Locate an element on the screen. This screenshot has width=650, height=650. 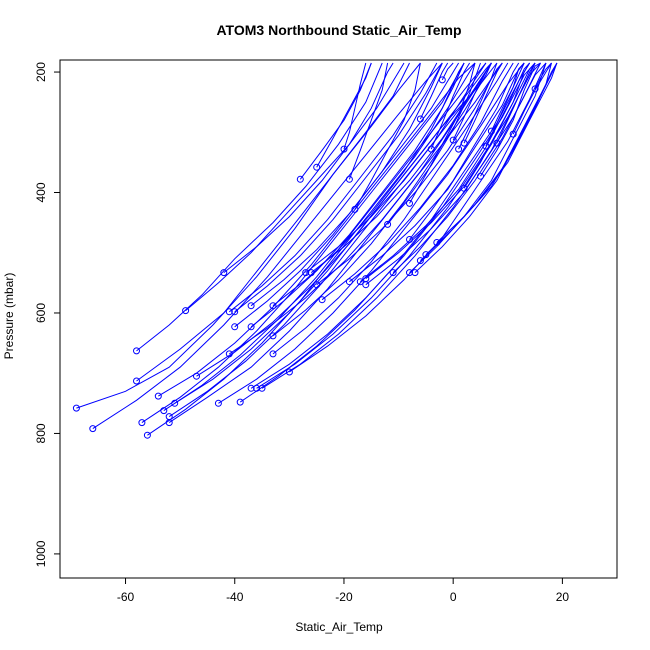
y-tick-label: 200 is located at coordinates (41, 72).